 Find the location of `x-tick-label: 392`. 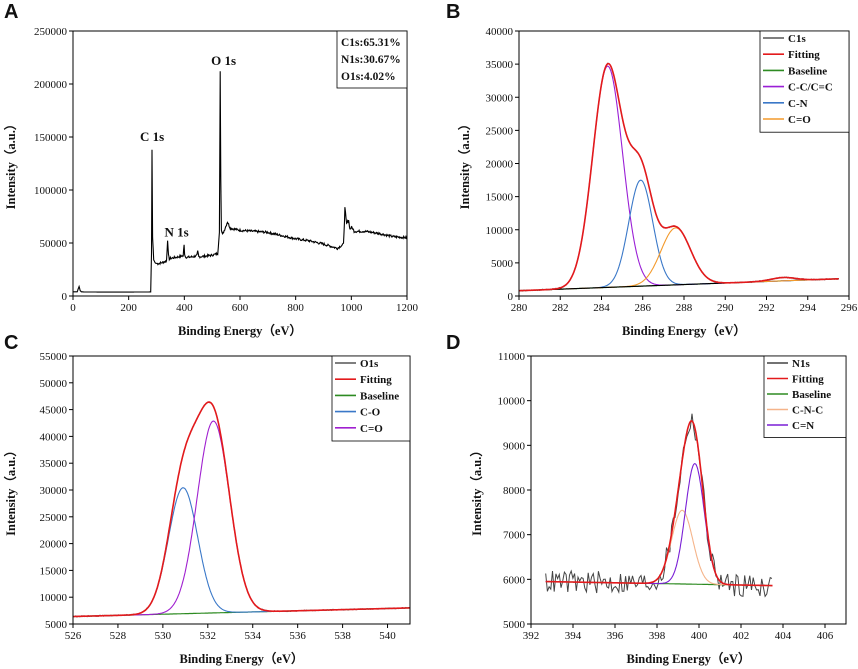

x-tick-label: 392 is located at coordinates (531, 636).